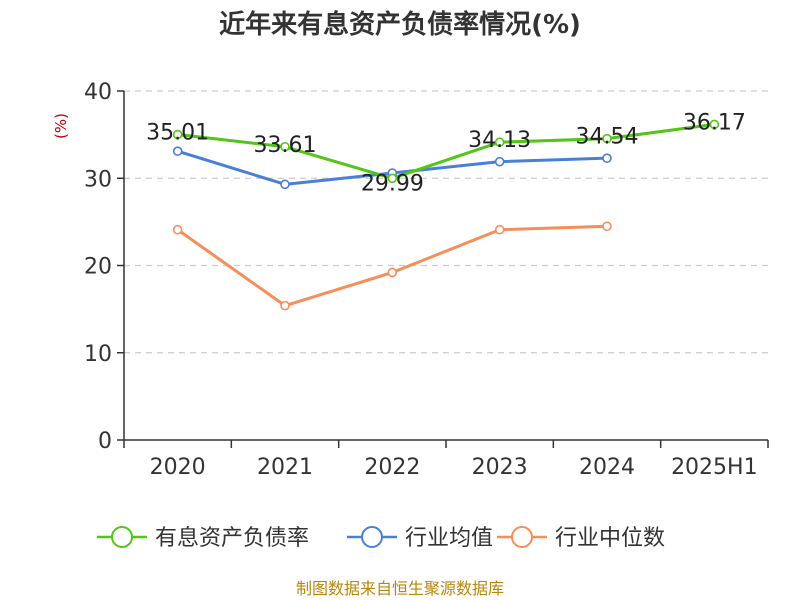 The image size is (800, 600). I want to click on data-label: 36.17, so click(714, 122).